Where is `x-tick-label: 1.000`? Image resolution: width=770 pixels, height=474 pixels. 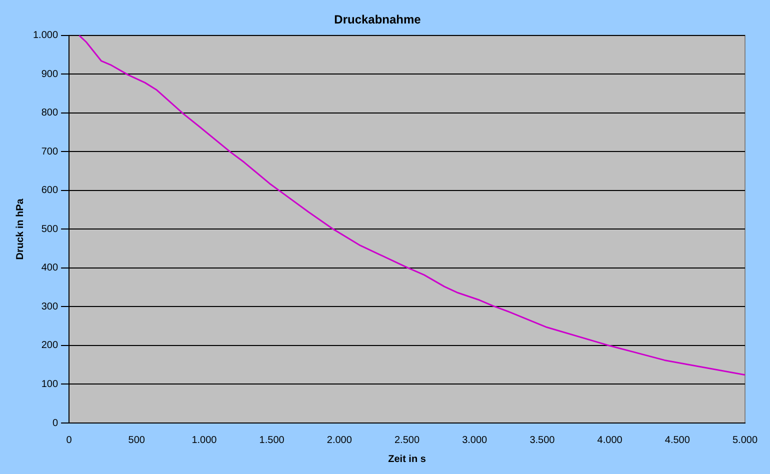 x-tick-label: 1.000 is located at coordinates (205, 440).